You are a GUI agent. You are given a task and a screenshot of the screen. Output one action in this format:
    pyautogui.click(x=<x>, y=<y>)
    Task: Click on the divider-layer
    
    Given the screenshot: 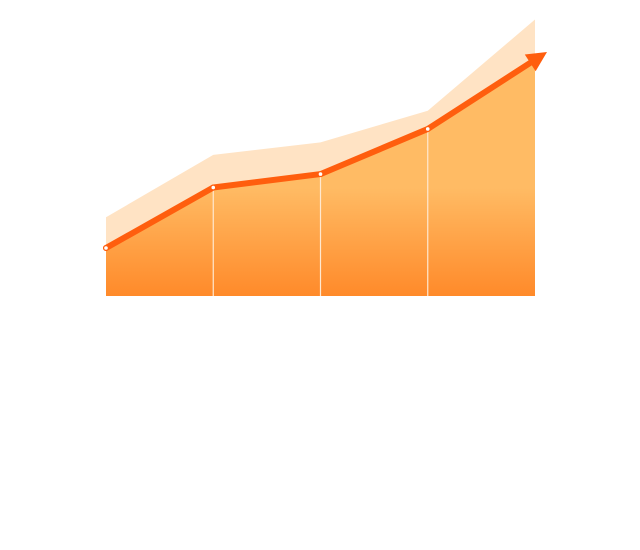 What is the action you would take?
    pyautogui.click(x=320, y=212)
    